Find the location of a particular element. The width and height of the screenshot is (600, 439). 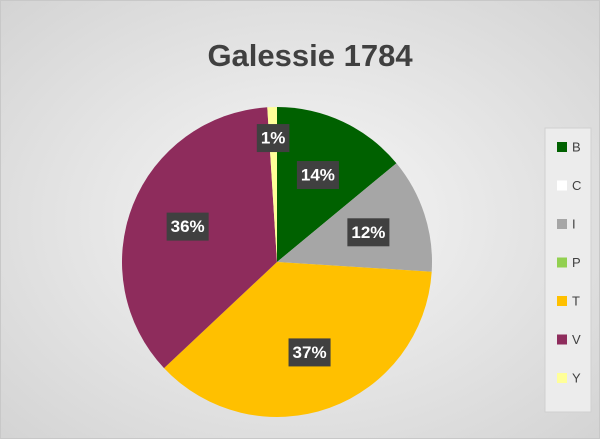

data-label: 14% is located at coordinates (318, 175).